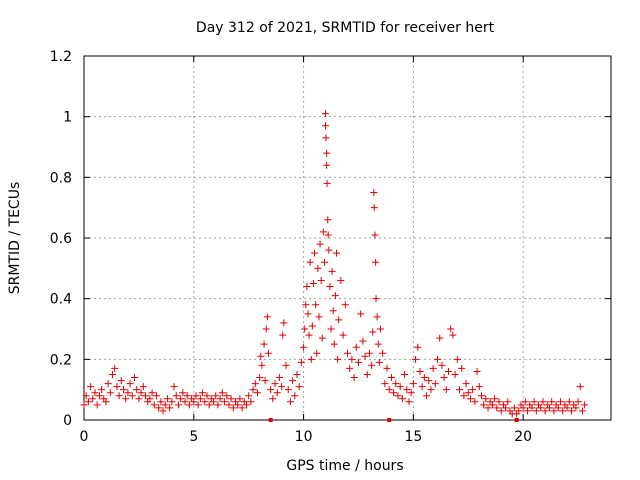  Describe the element at coordinates (61, 300) in the screenshot. I see `y-tick-label: 0.4` at that location.